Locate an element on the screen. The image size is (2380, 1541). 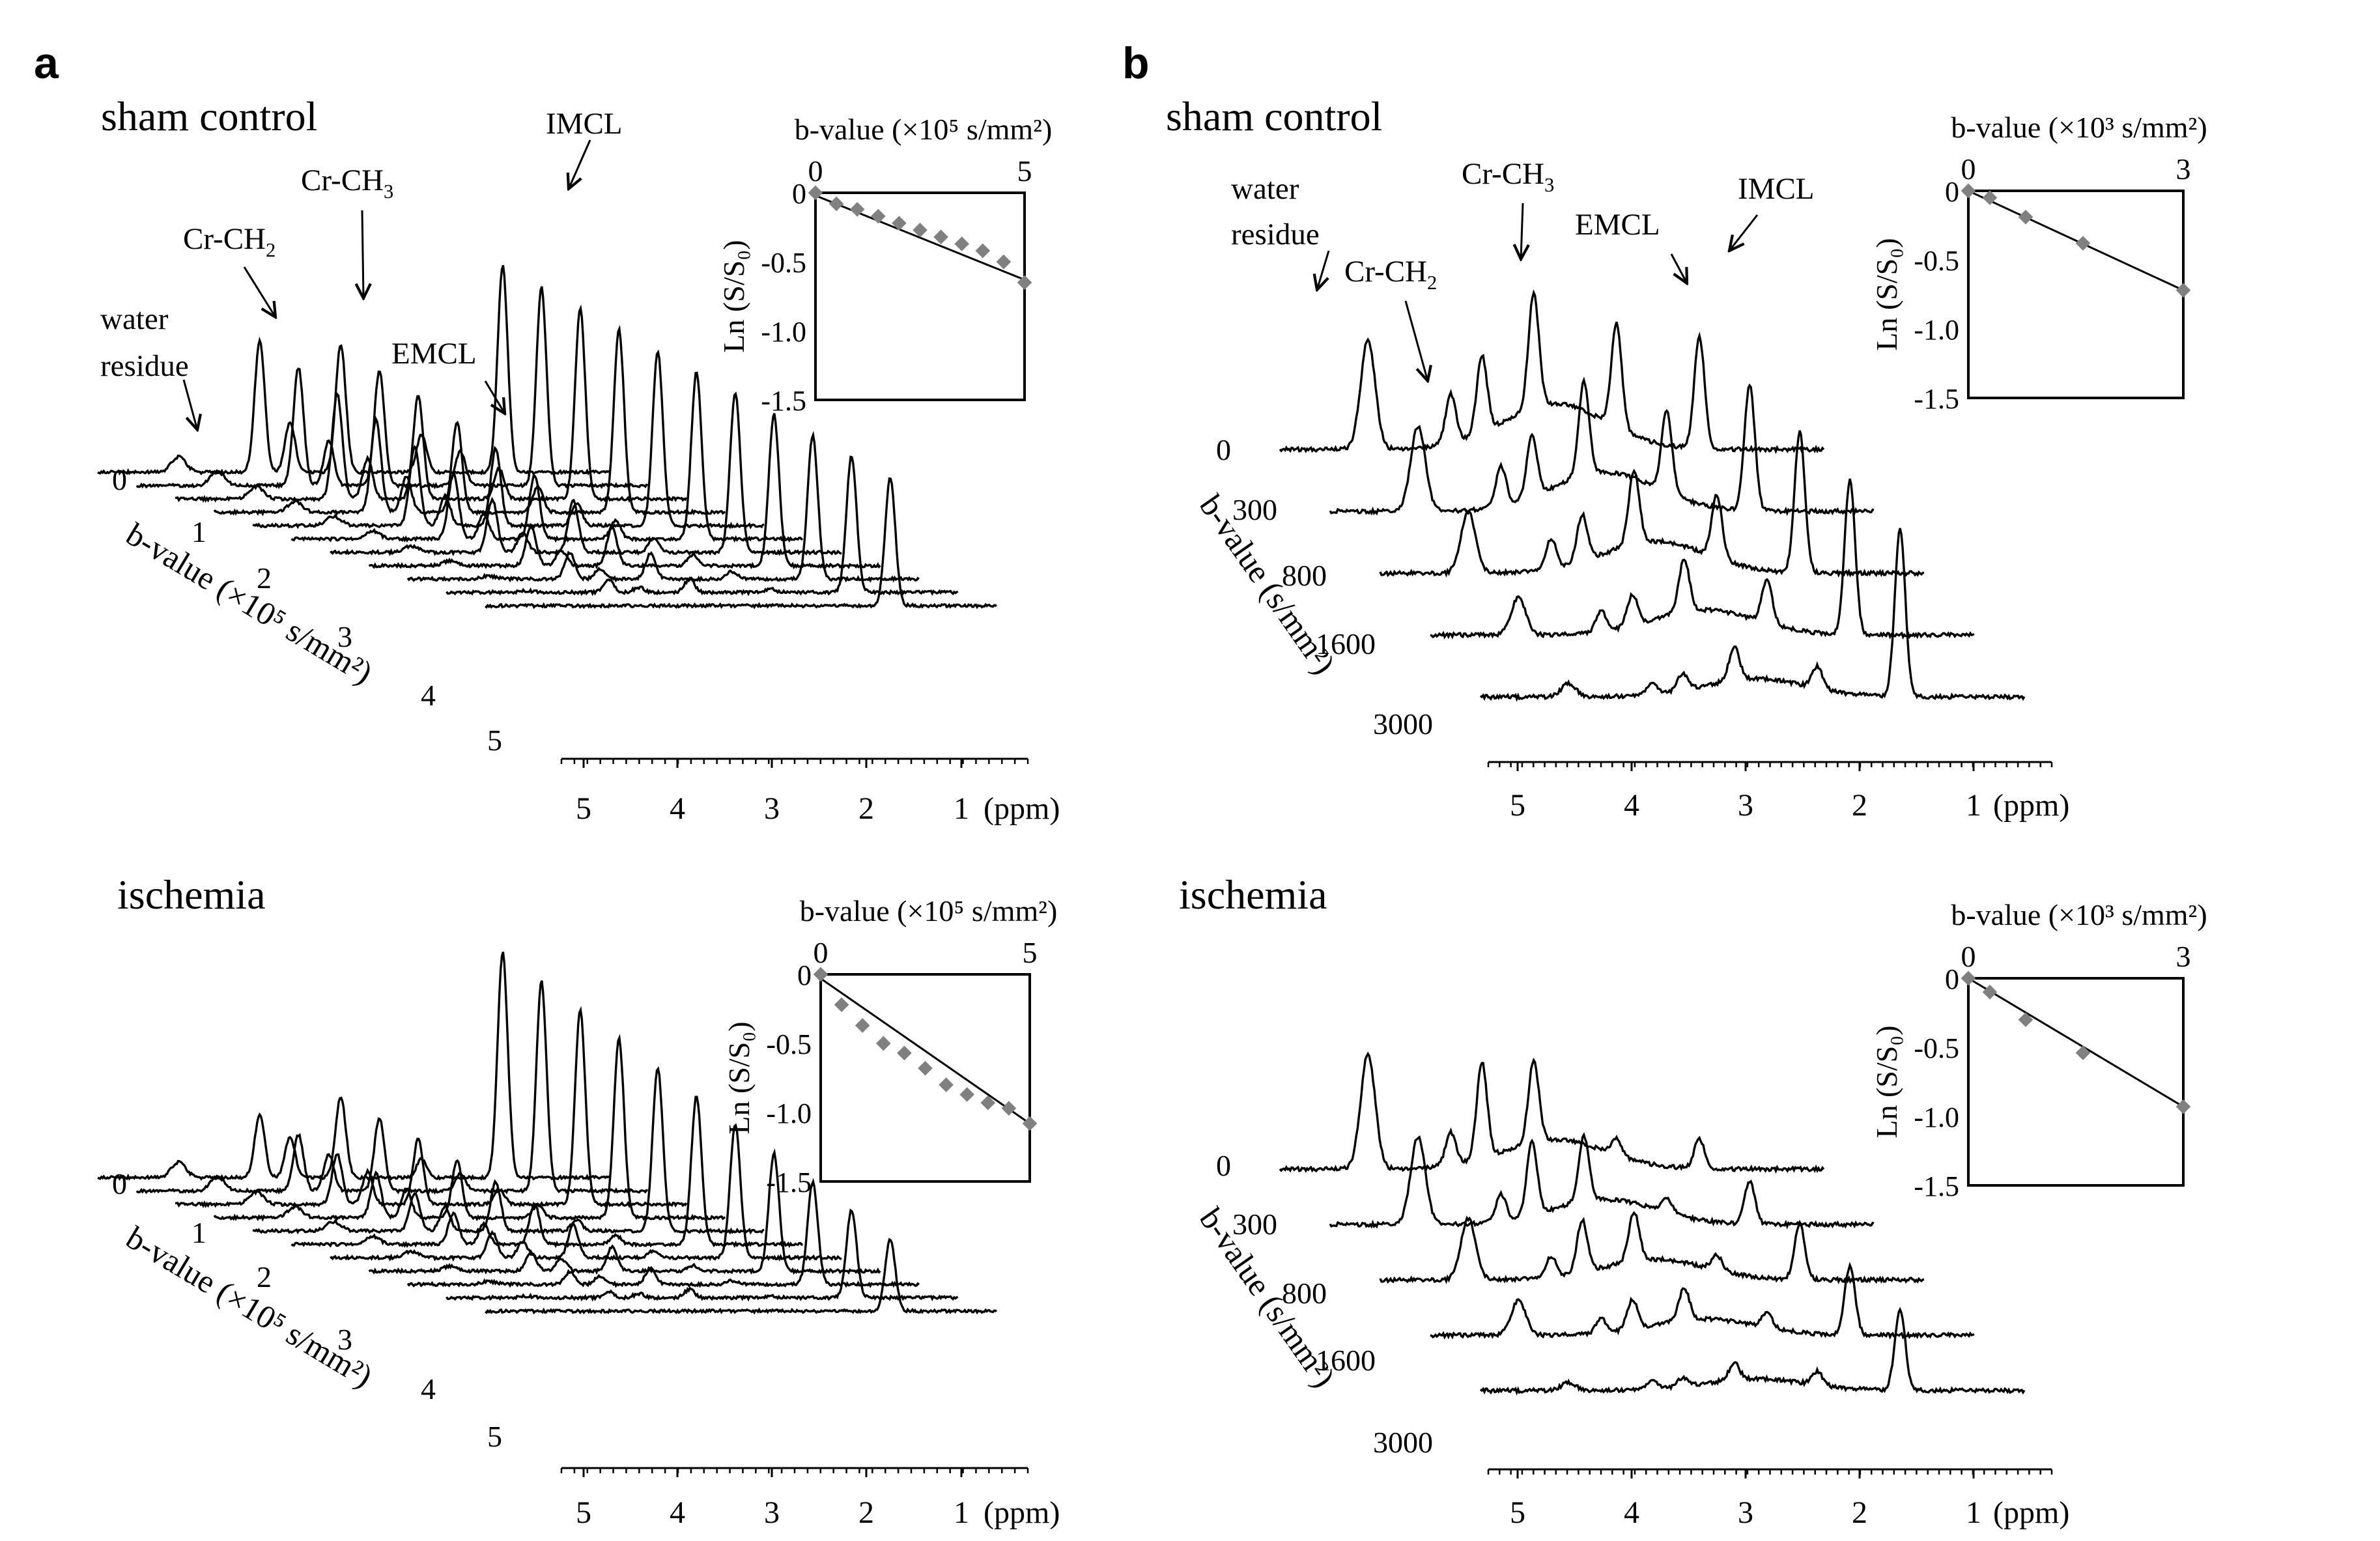
depth-tick-label: 5 is located at coordinates (494, 1437).